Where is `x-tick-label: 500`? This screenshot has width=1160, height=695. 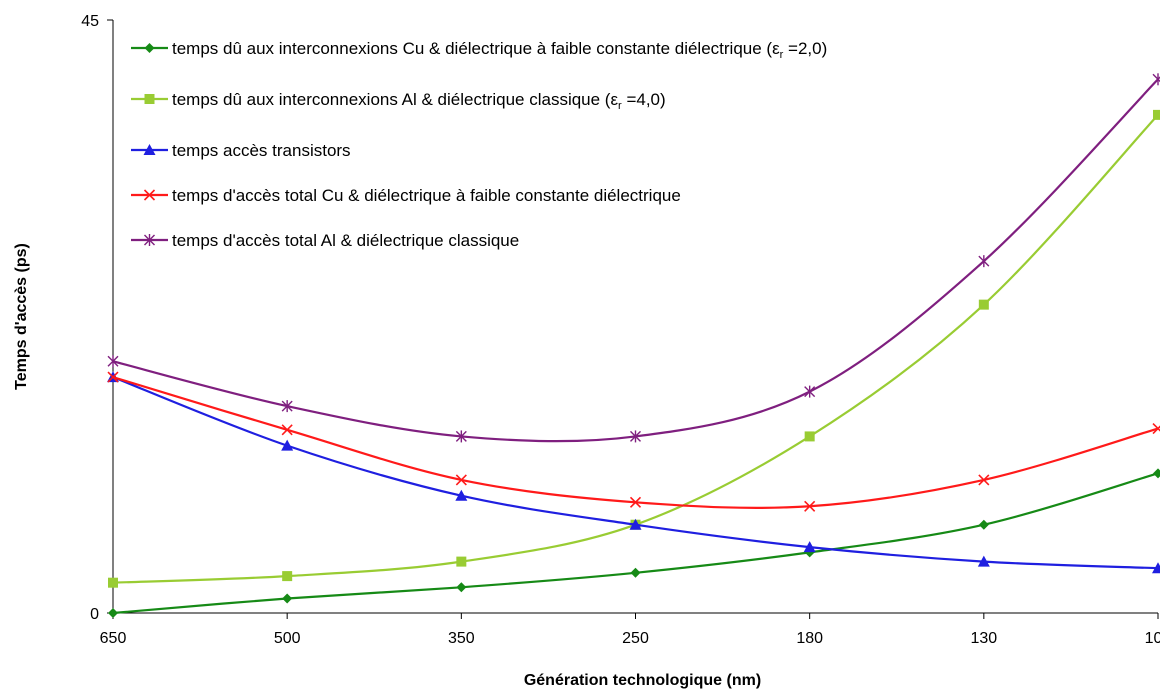
x-tick-label: 500 is located at coordinates (287, 638).